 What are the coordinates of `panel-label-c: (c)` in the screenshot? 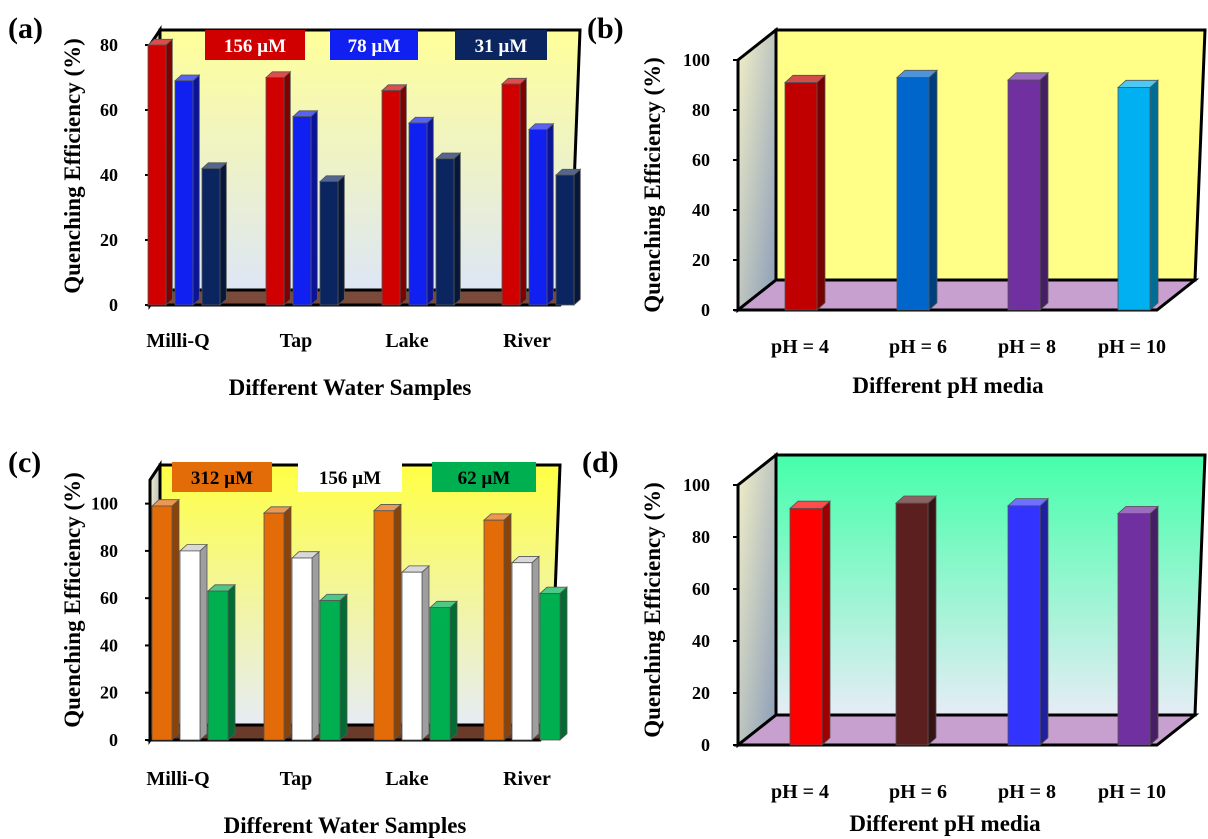 It's located at (24, 462).